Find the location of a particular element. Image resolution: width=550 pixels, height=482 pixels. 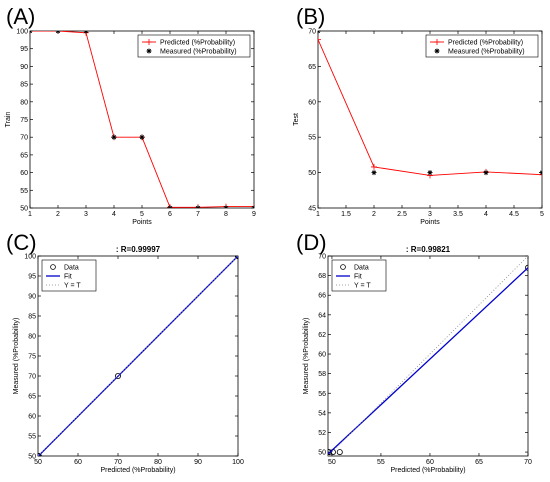

y-axis-label: Train is located at coordinates (8, 120).